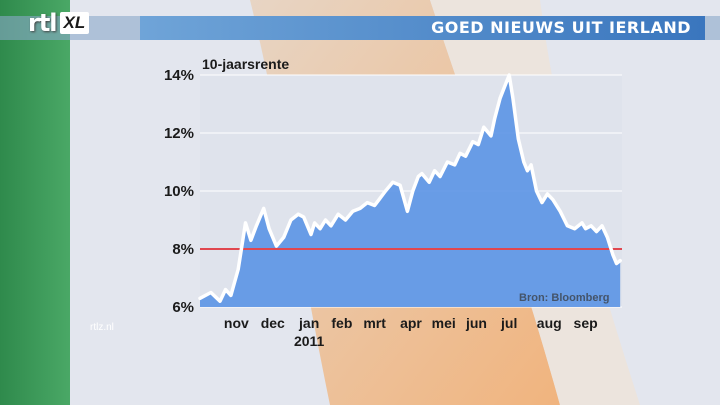  Describe the element at coordinates (422, 28) in the screenshot. I see `title-banner: GOED NIEUWS UIT IERLAND` at that location.